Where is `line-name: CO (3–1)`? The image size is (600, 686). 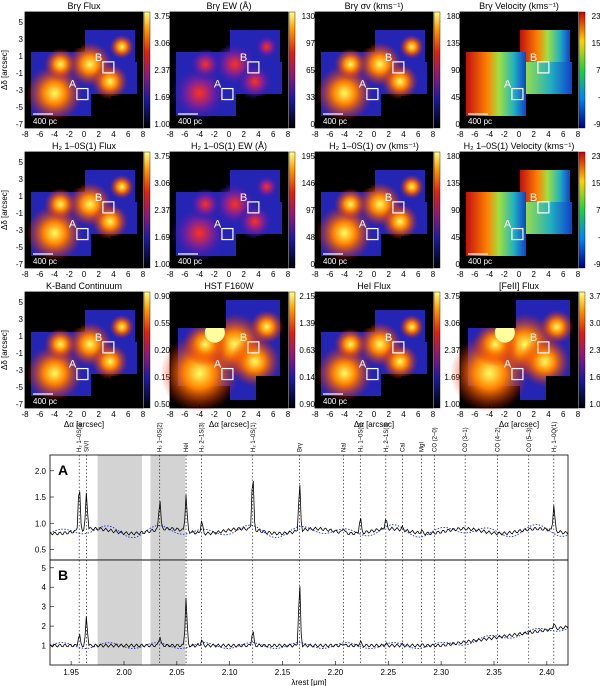 line-name: CO (3–1) is located at coordinates (466, 439).